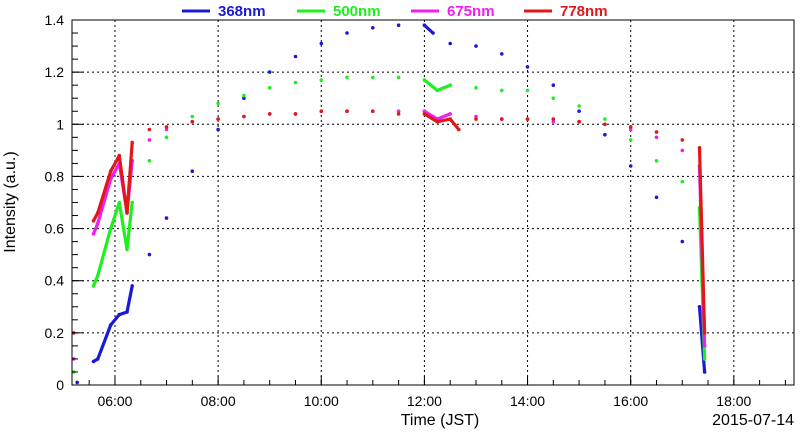  Describe the element at coordinates (218, 401) in the screenshot. I see `x-tick-label: 08:00` at that location.